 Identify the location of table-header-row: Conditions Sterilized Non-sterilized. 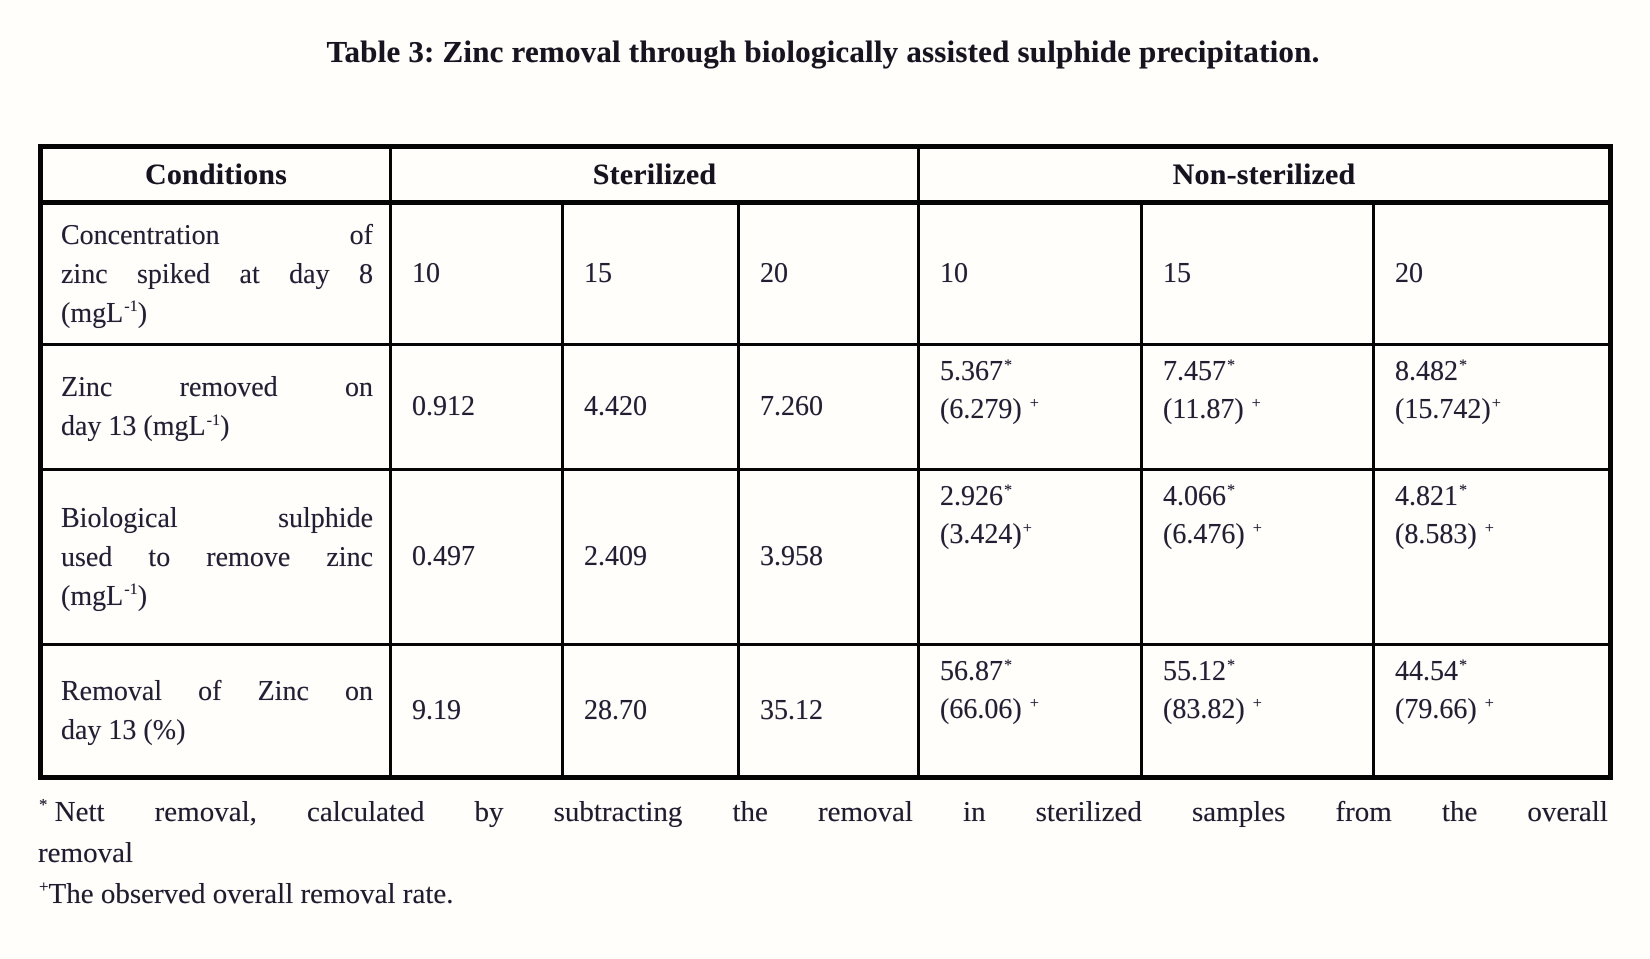
(826, 175).